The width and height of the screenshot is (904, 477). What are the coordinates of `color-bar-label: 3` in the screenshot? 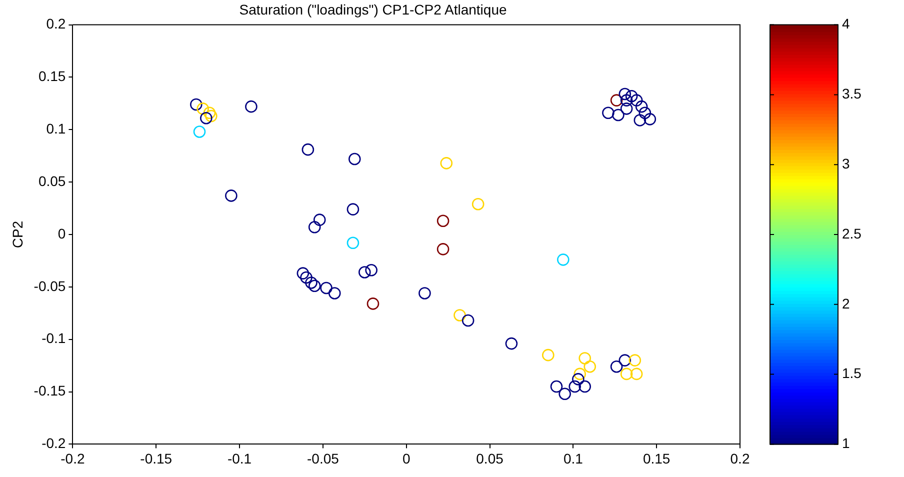 It's located at (846, 163).